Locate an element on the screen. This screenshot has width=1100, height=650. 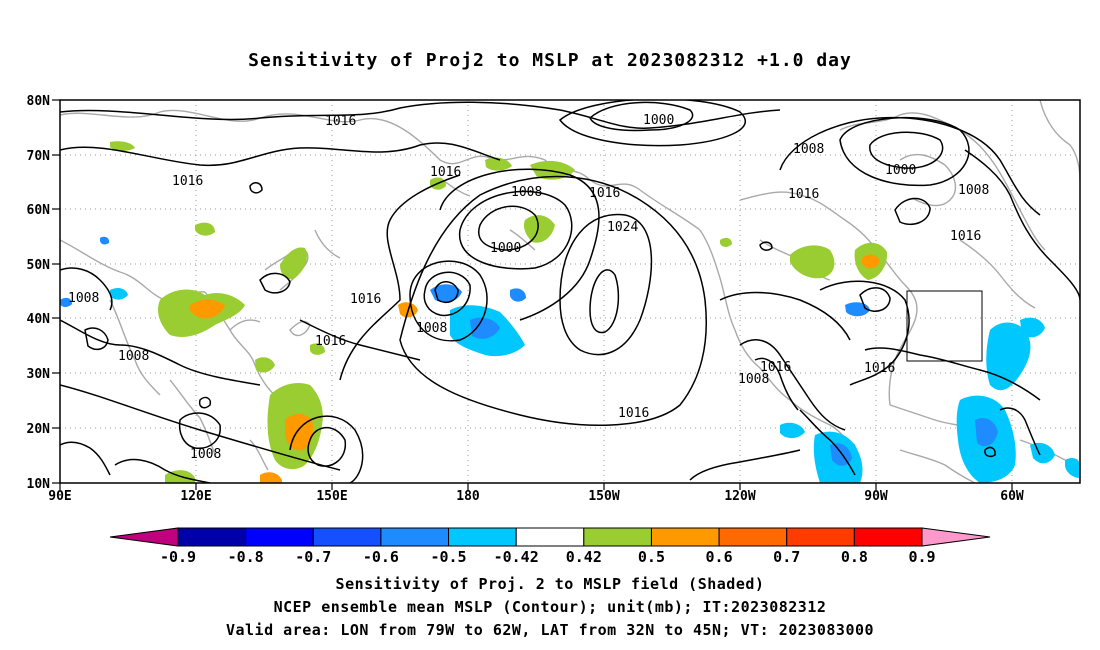
colorbar-tick-label: -0.9 is located at coordinates (178, 557).